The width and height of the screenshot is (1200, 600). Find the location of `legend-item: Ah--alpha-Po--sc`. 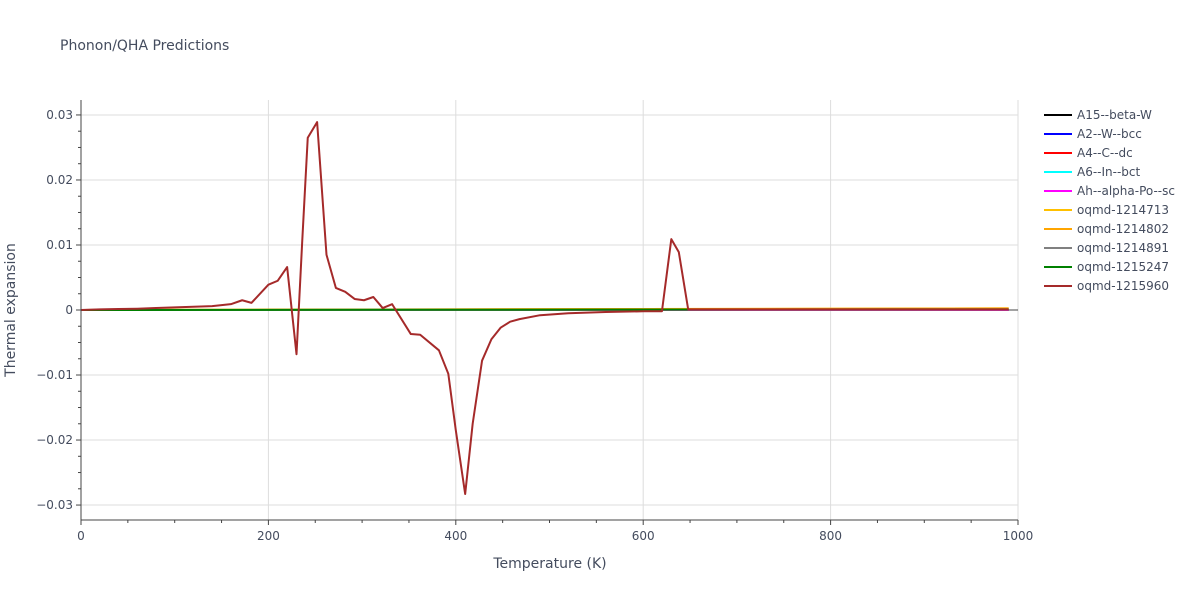

legend-item: Ah--alpha-Po--sc is located at coordinates (1109, 191).